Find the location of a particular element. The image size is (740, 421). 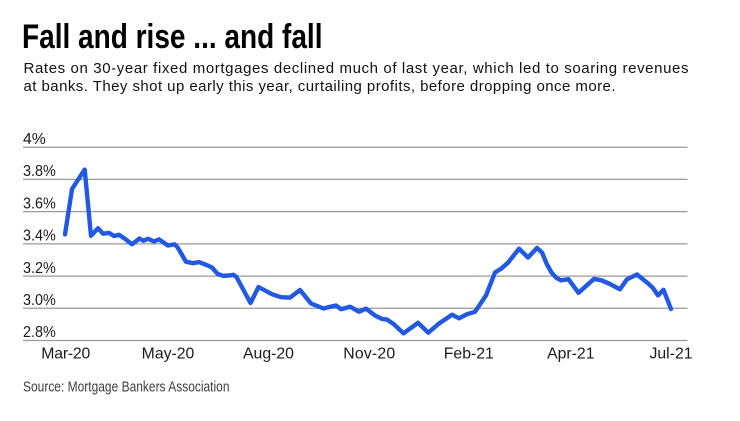

svg-text: 4% is located at coordinates (34, 139).